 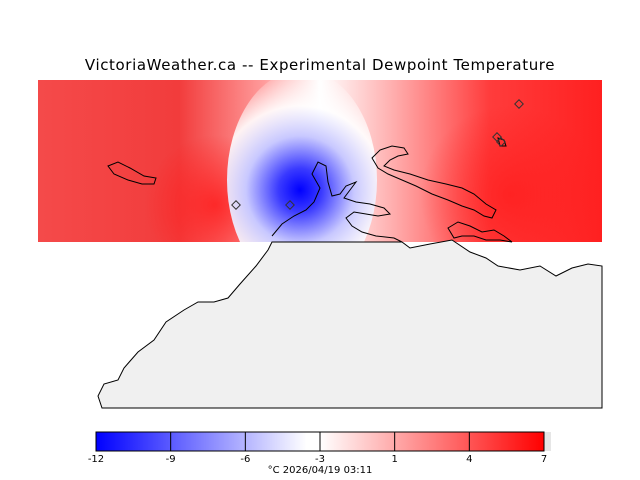 I want to click on colorbar-tick-label: 4, so click(x=469, y=459).